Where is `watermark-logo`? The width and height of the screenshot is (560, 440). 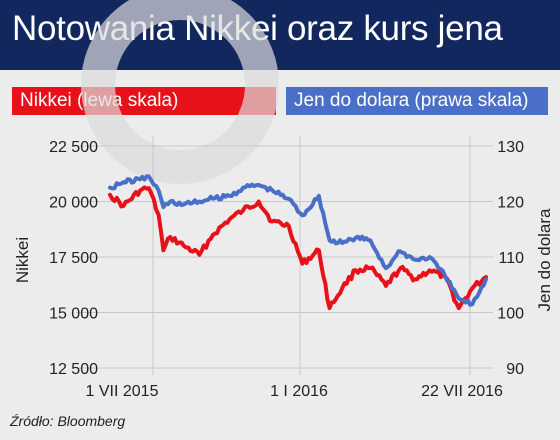
watermark-logo is located at coordinates (180, 92).